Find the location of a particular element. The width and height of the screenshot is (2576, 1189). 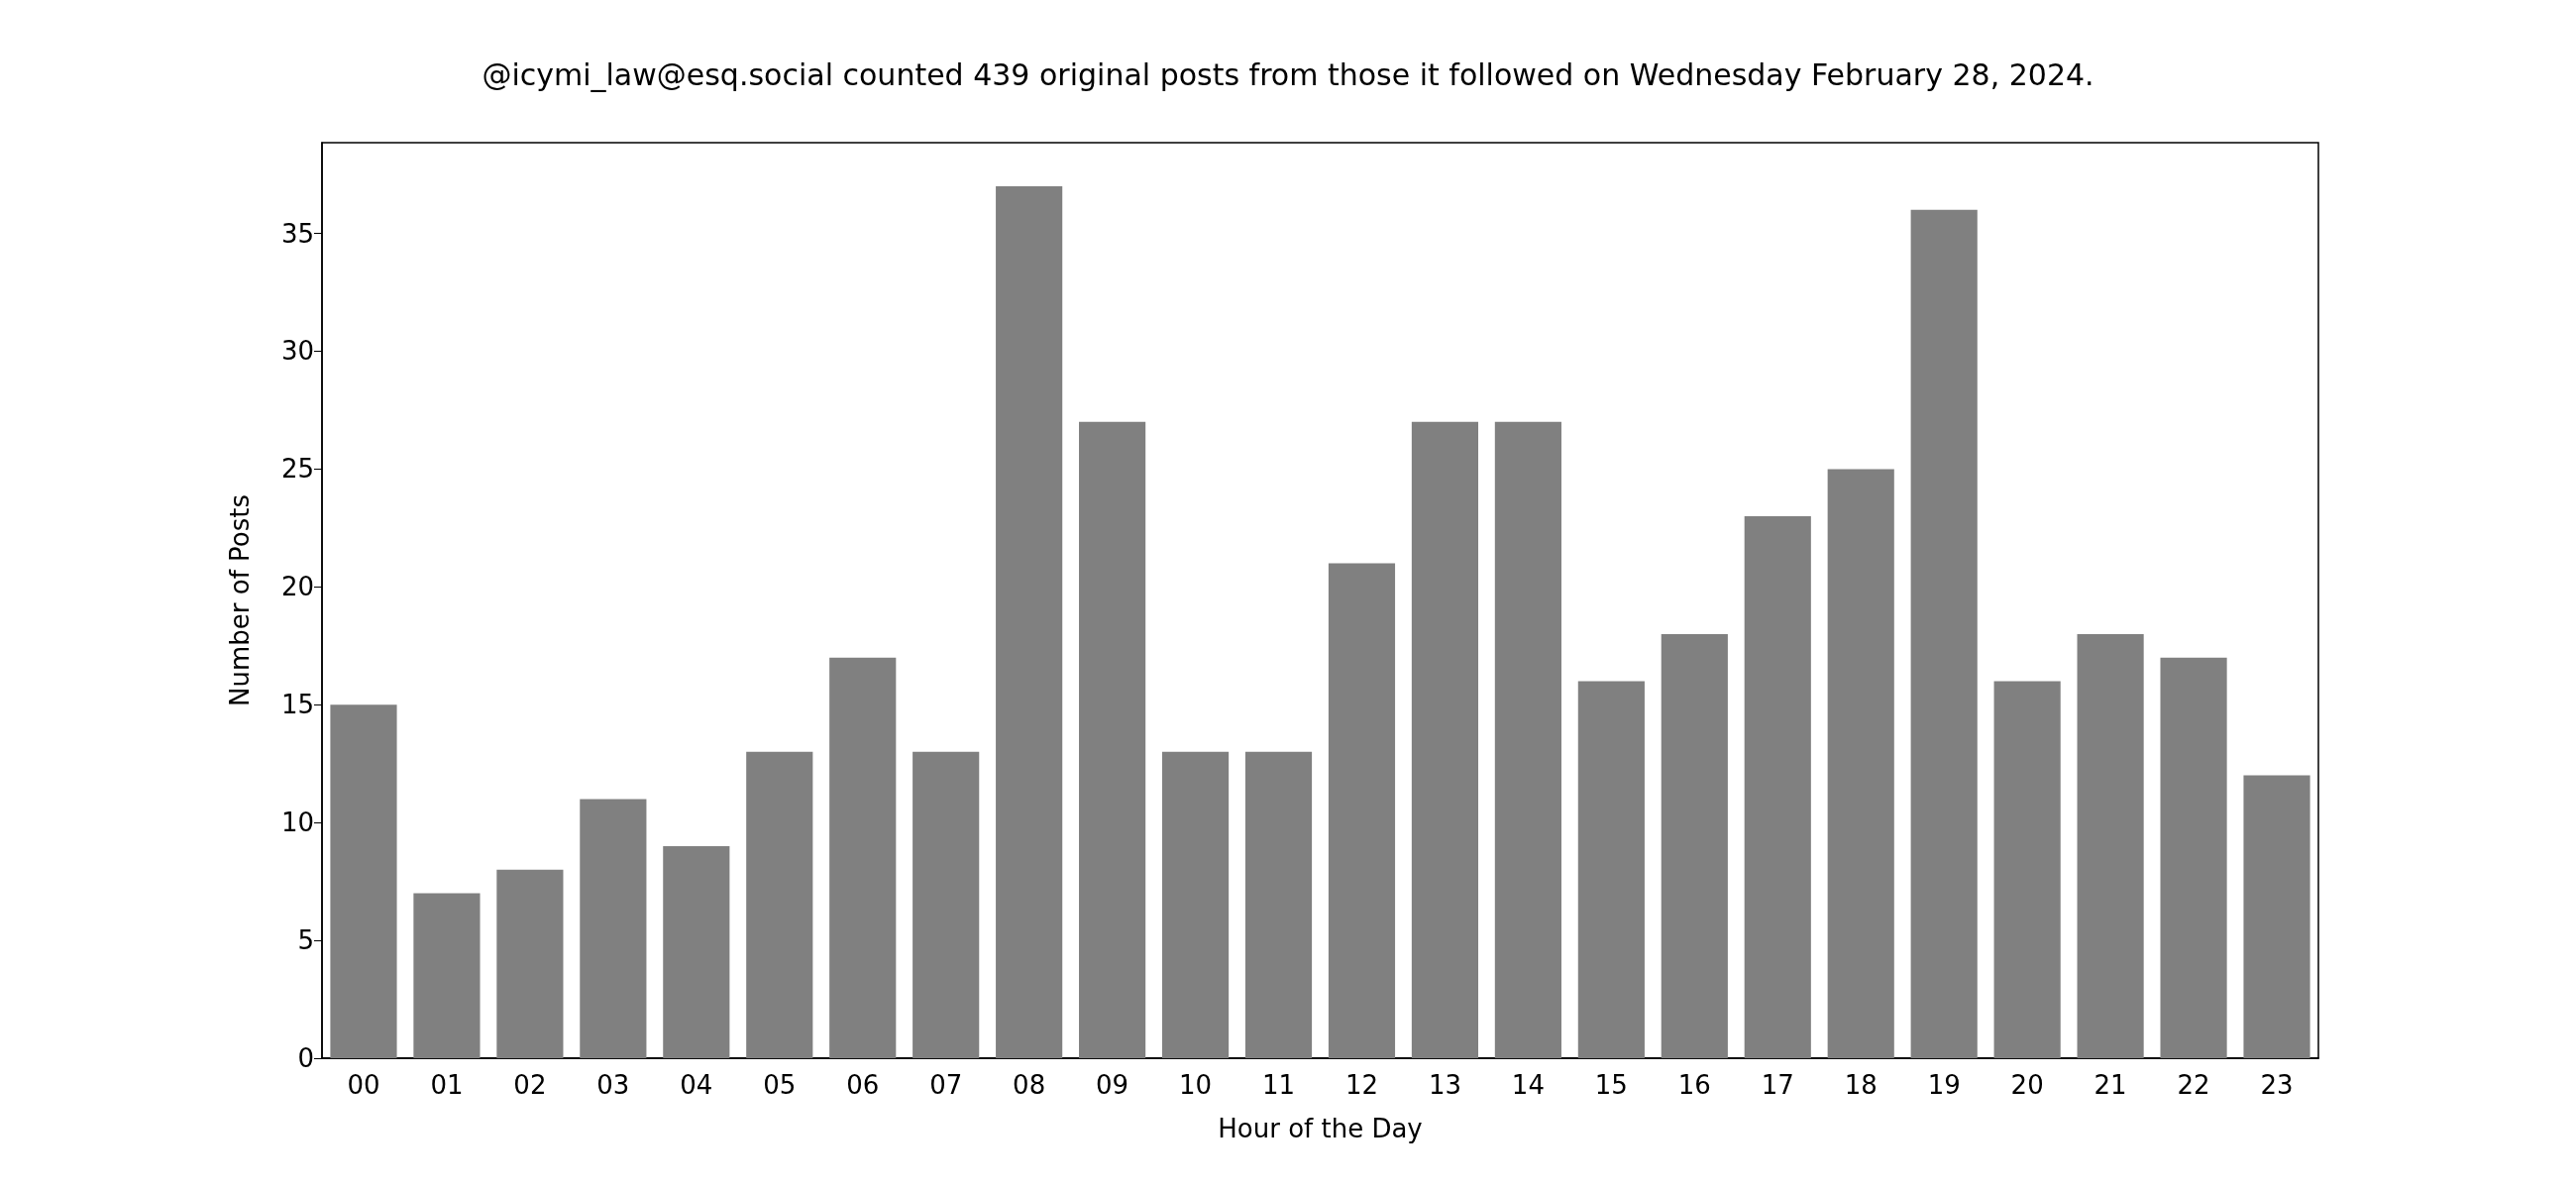

x-tick-label: 22 is located at coordinates (2193, 1085).